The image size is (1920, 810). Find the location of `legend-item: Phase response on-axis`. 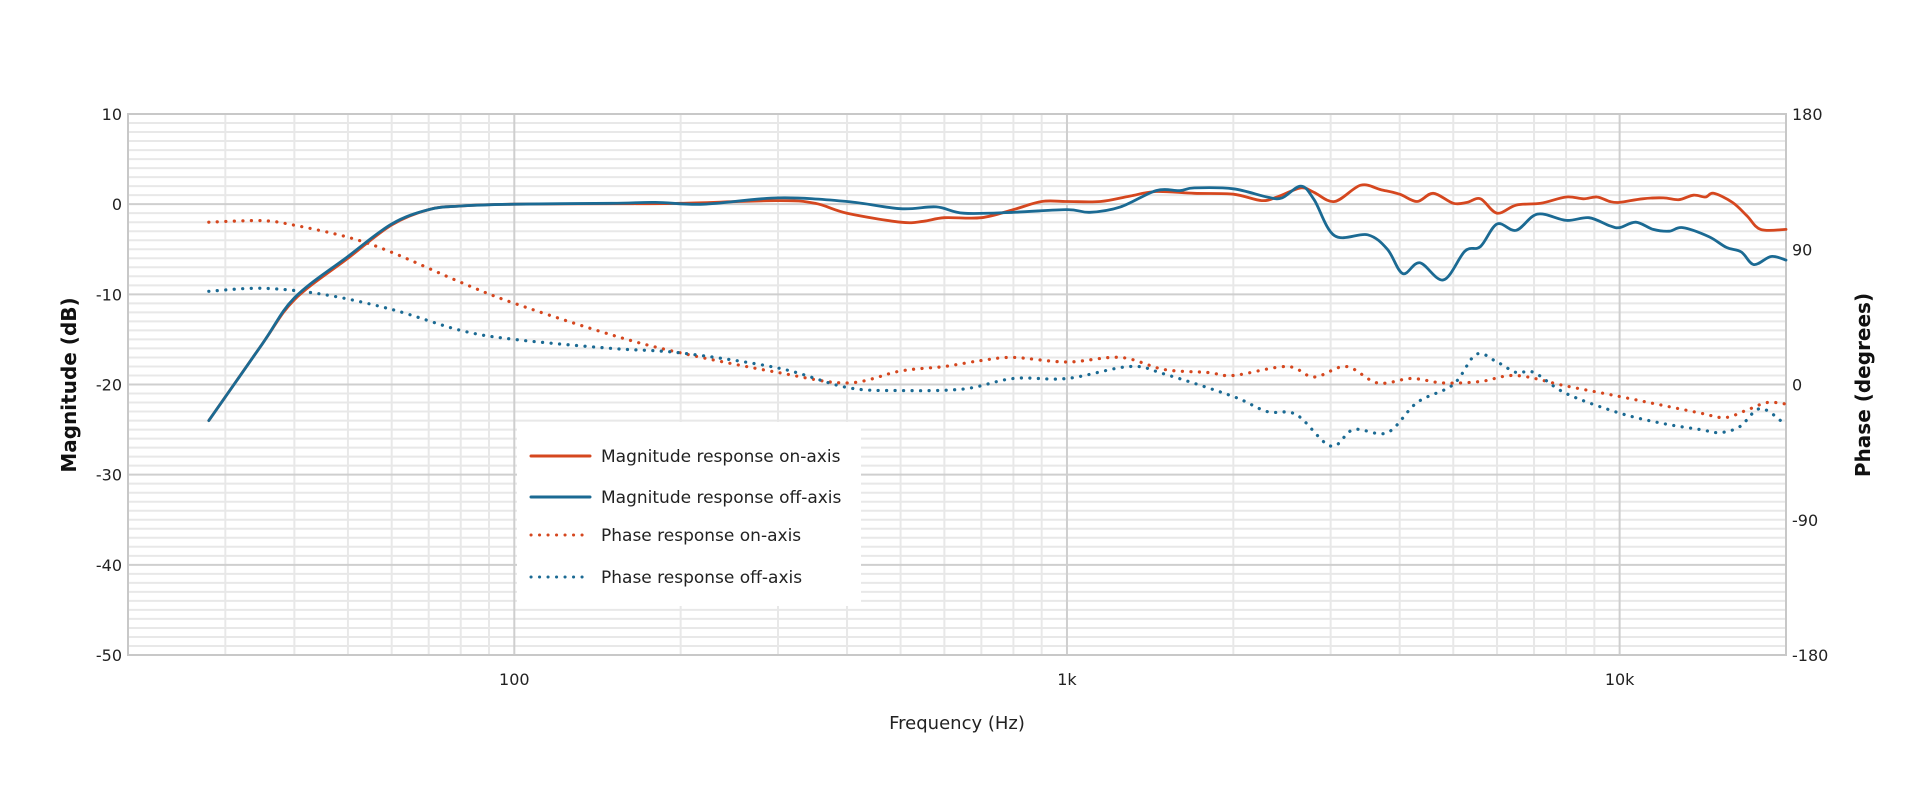

legend-item: Phase response on-axis is located at coordinates (665, 536).